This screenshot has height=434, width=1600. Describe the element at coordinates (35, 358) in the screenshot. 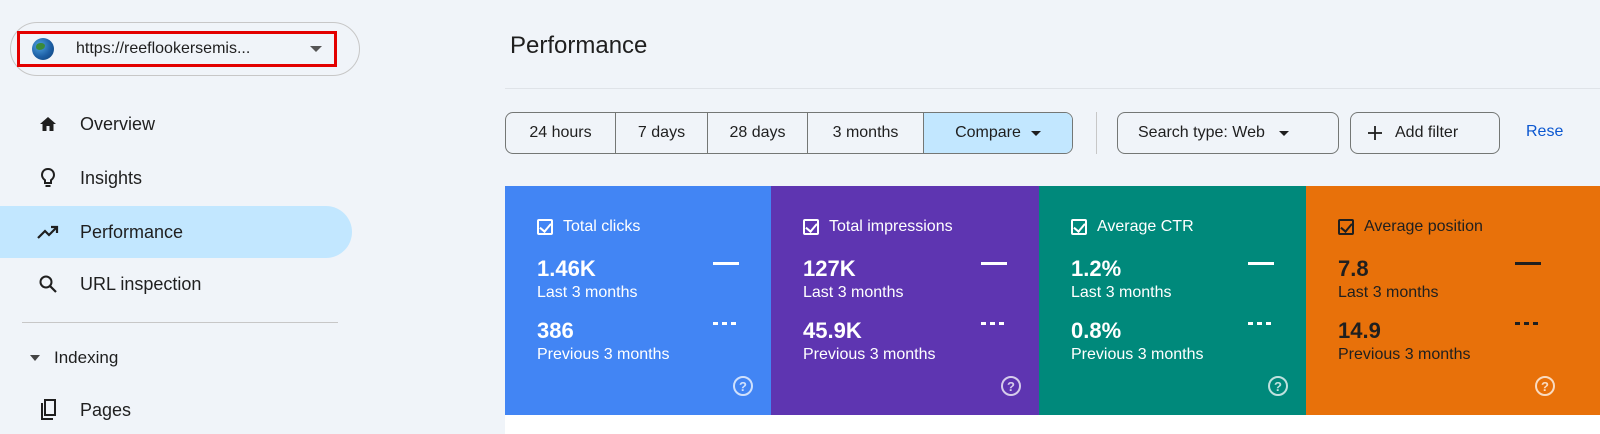

I see `expand-icon` at that location.